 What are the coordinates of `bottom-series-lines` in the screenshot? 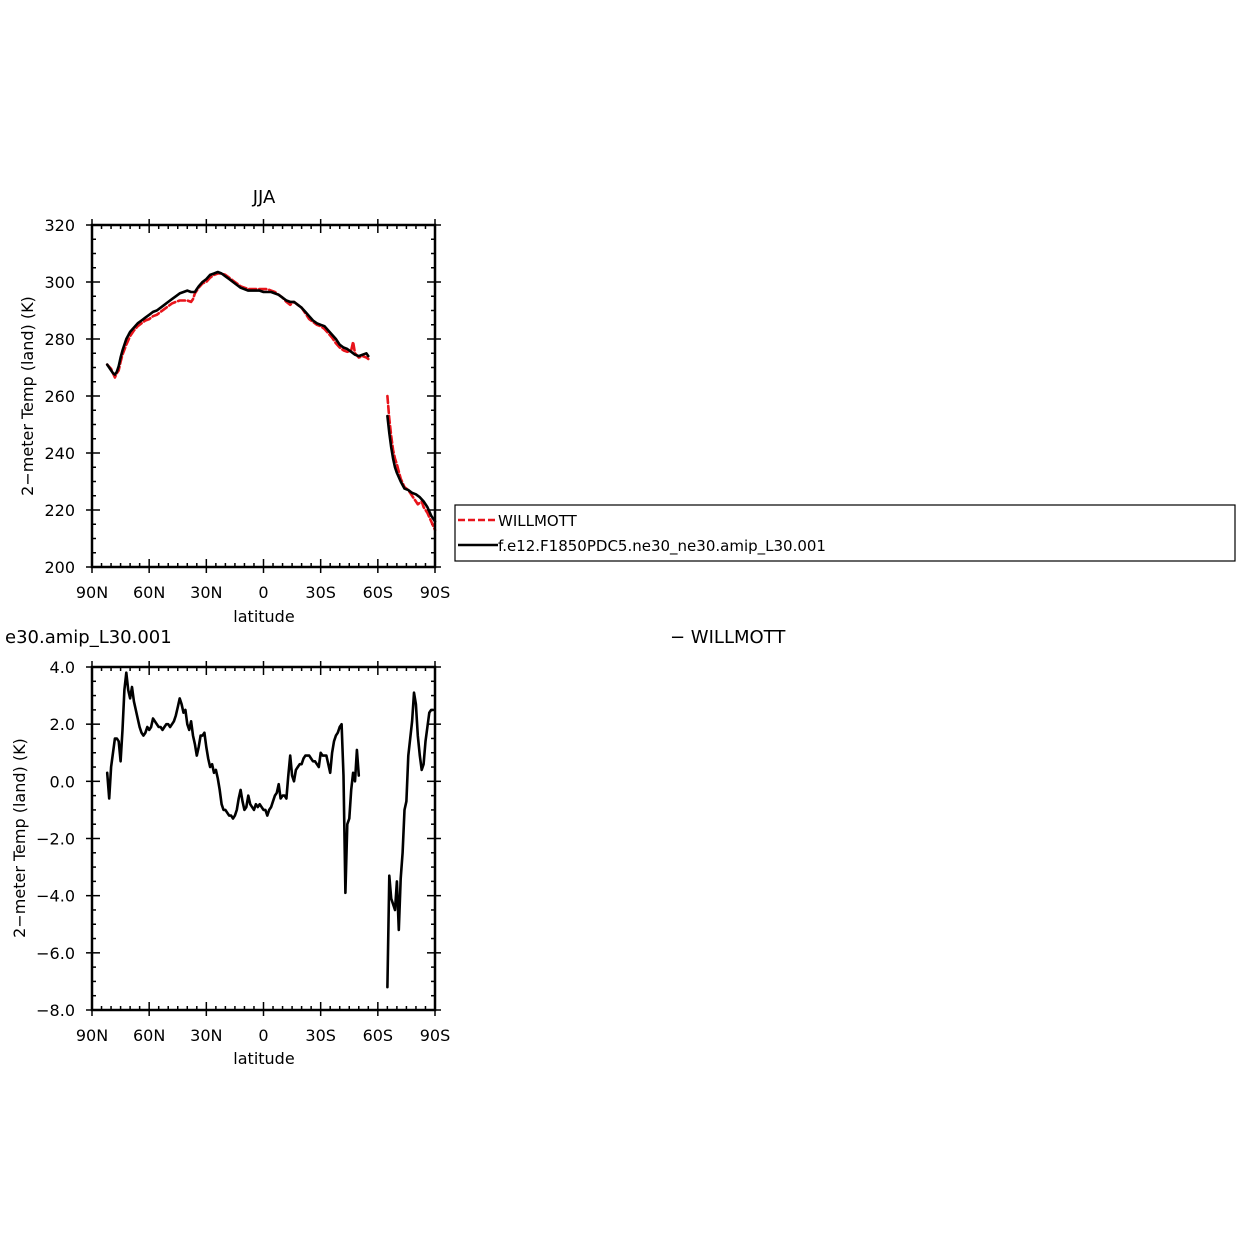 It's located at (270, 830).